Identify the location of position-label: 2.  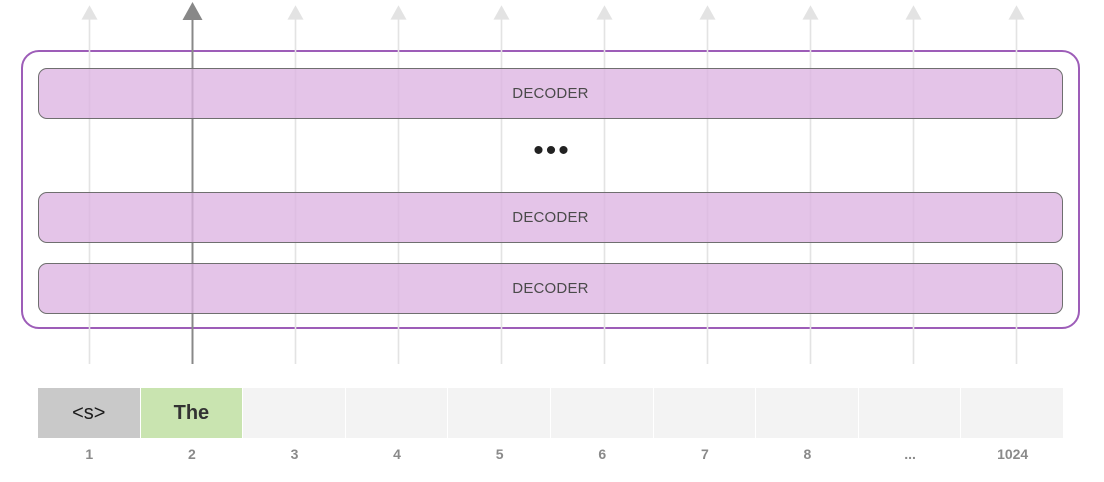
(191, 454).